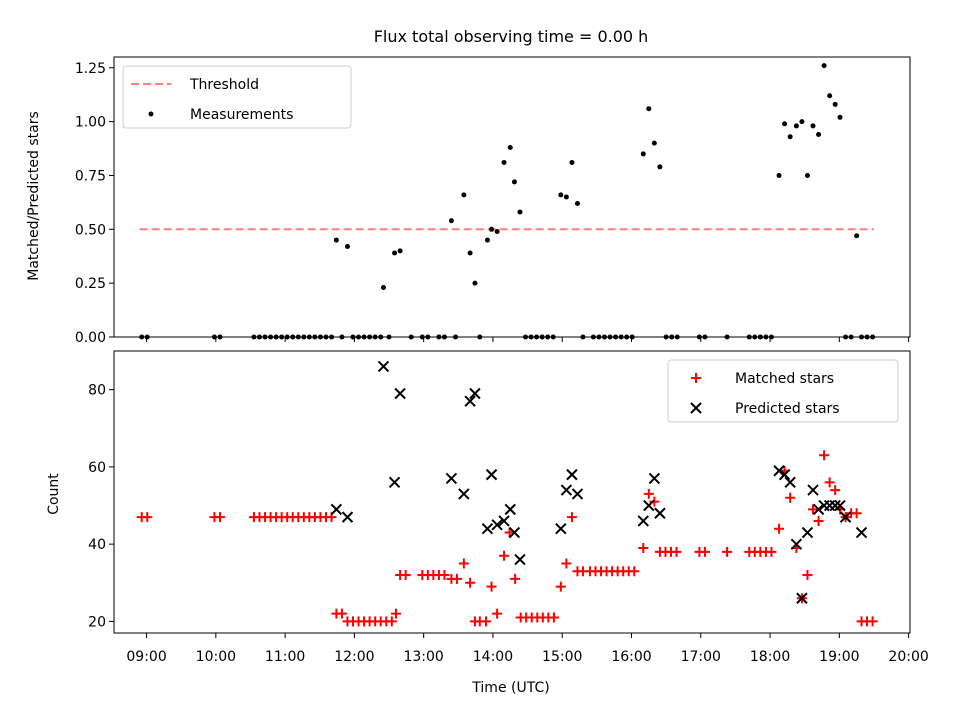  I want to click on x-tick-label: 09:00, so click(146, 657).